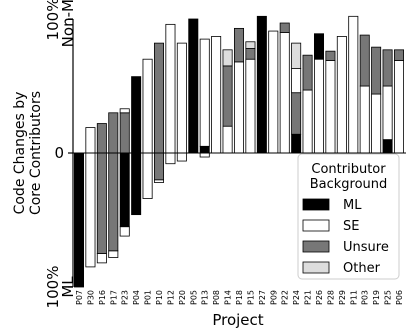 The height and width of the screenshot is (330, 409). What do you see at coordinates (113, 254) in the screenshot?
I see `bar-segment-P17-se` at bounding box center [113, 254].